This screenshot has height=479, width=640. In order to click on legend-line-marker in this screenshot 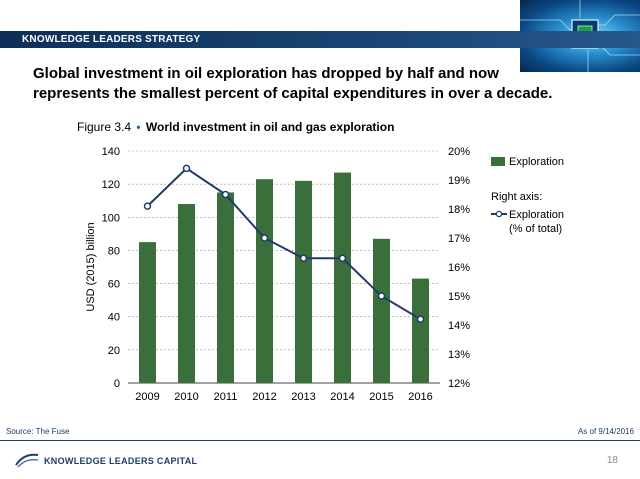, I will do `click(499, 214)`.